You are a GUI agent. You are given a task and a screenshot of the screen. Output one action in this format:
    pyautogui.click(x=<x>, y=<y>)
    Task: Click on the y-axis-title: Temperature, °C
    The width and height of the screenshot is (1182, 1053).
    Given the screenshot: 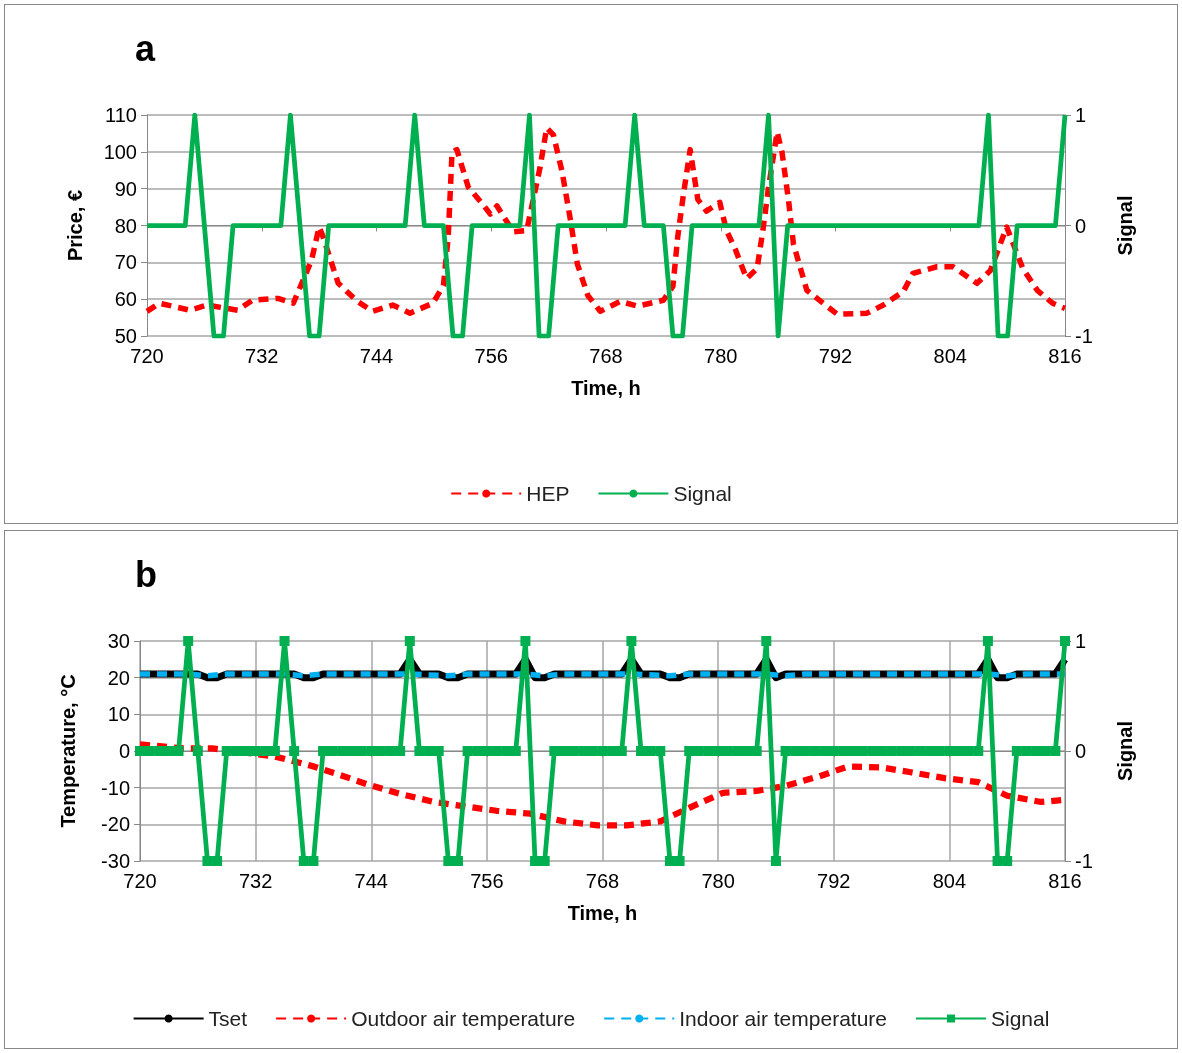 What is the action you would take?
    pyautogui.click(x=68, y=751)
    